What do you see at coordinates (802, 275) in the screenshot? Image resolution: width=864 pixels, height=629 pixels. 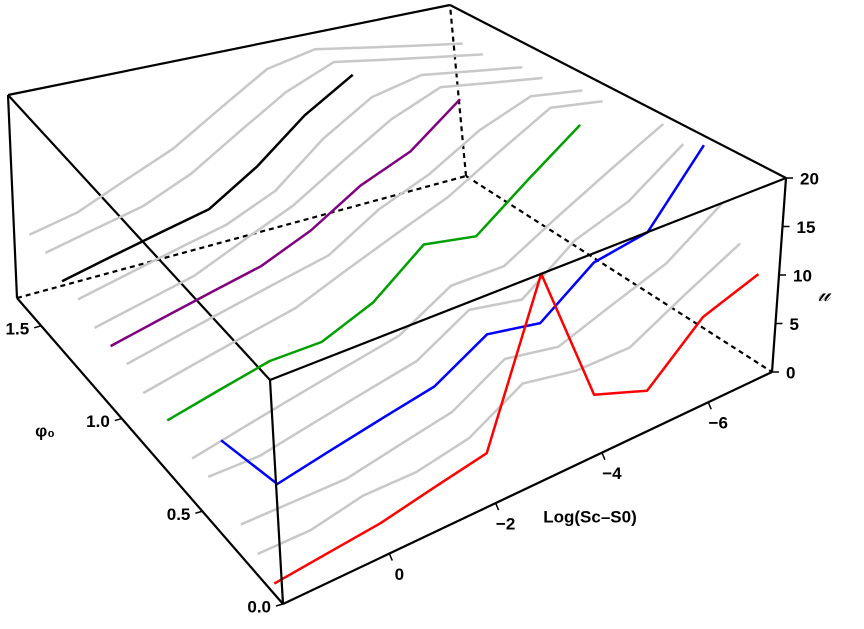 I see `u-tick-label: 10` at bounding box center [802, 275].